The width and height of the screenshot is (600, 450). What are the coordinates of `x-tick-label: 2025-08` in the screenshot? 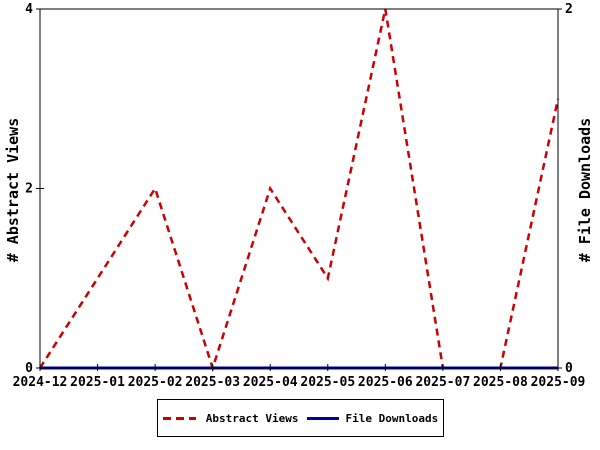 It's located at (500, 382).